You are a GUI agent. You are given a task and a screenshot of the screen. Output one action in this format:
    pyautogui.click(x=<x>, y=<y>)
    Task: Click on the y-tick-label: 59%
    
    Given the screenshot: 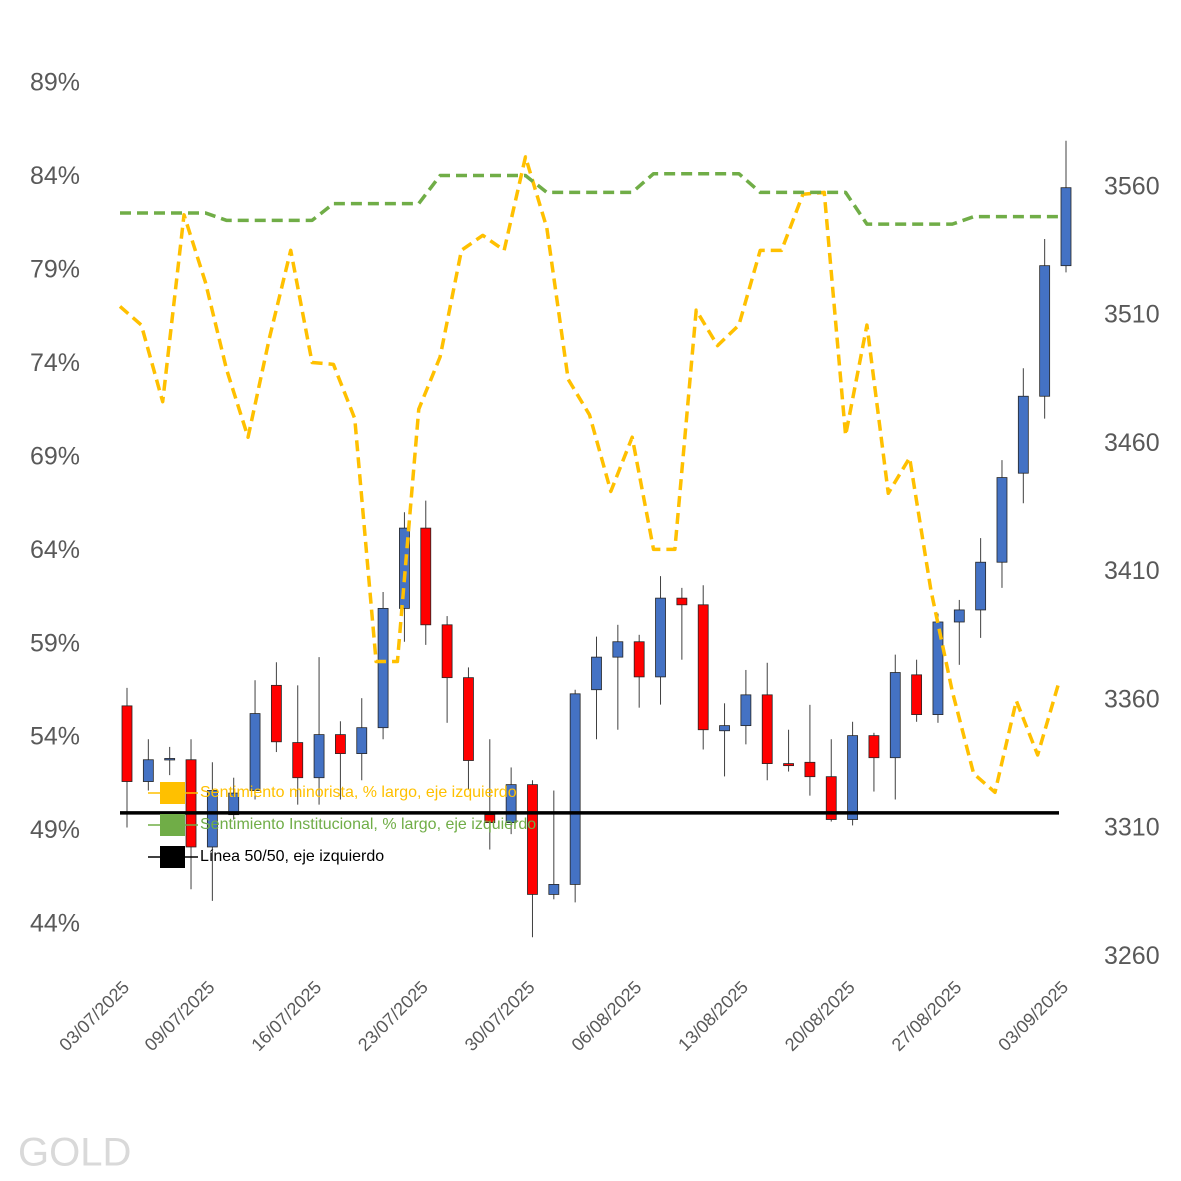 What is the action you would take?
    pyautogui.click(x=55, y=643)
    